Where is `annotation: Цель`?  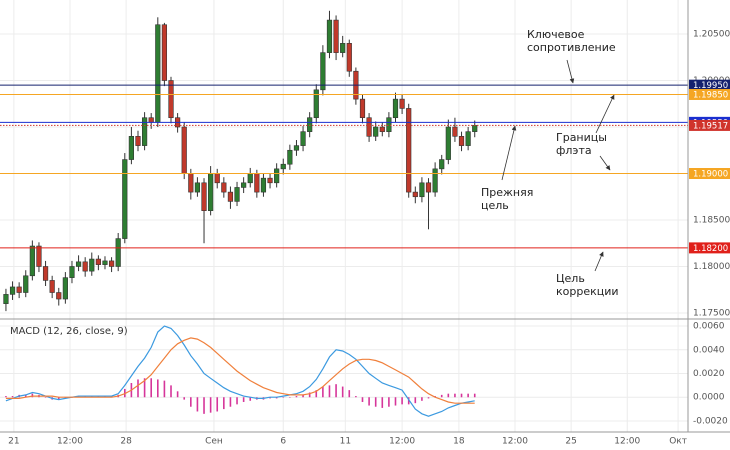 annotation: Цель is located at coordinates (570, 278).